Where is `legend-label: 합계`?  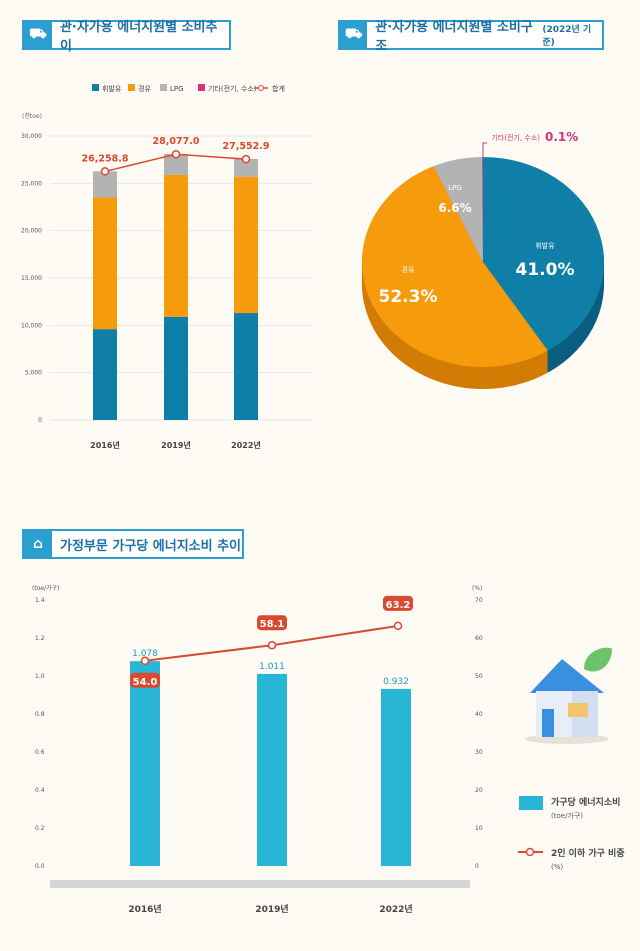 legend-label: 합계 is located at coordinates (278, 88).